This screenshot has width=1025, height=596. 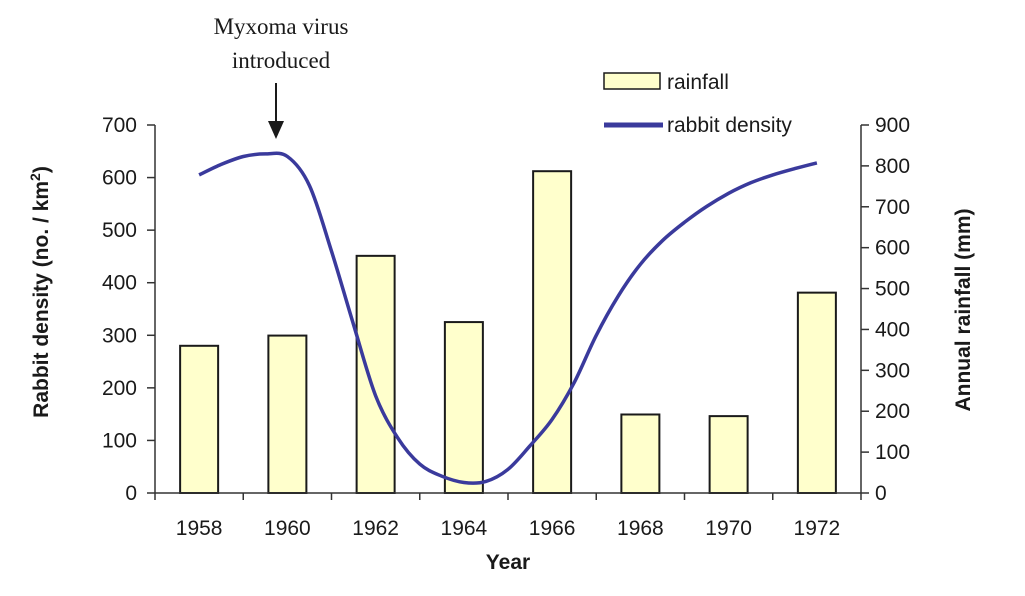 I want to click on y-axis-left-title-superscript: 2, so click(x=35, y=177).